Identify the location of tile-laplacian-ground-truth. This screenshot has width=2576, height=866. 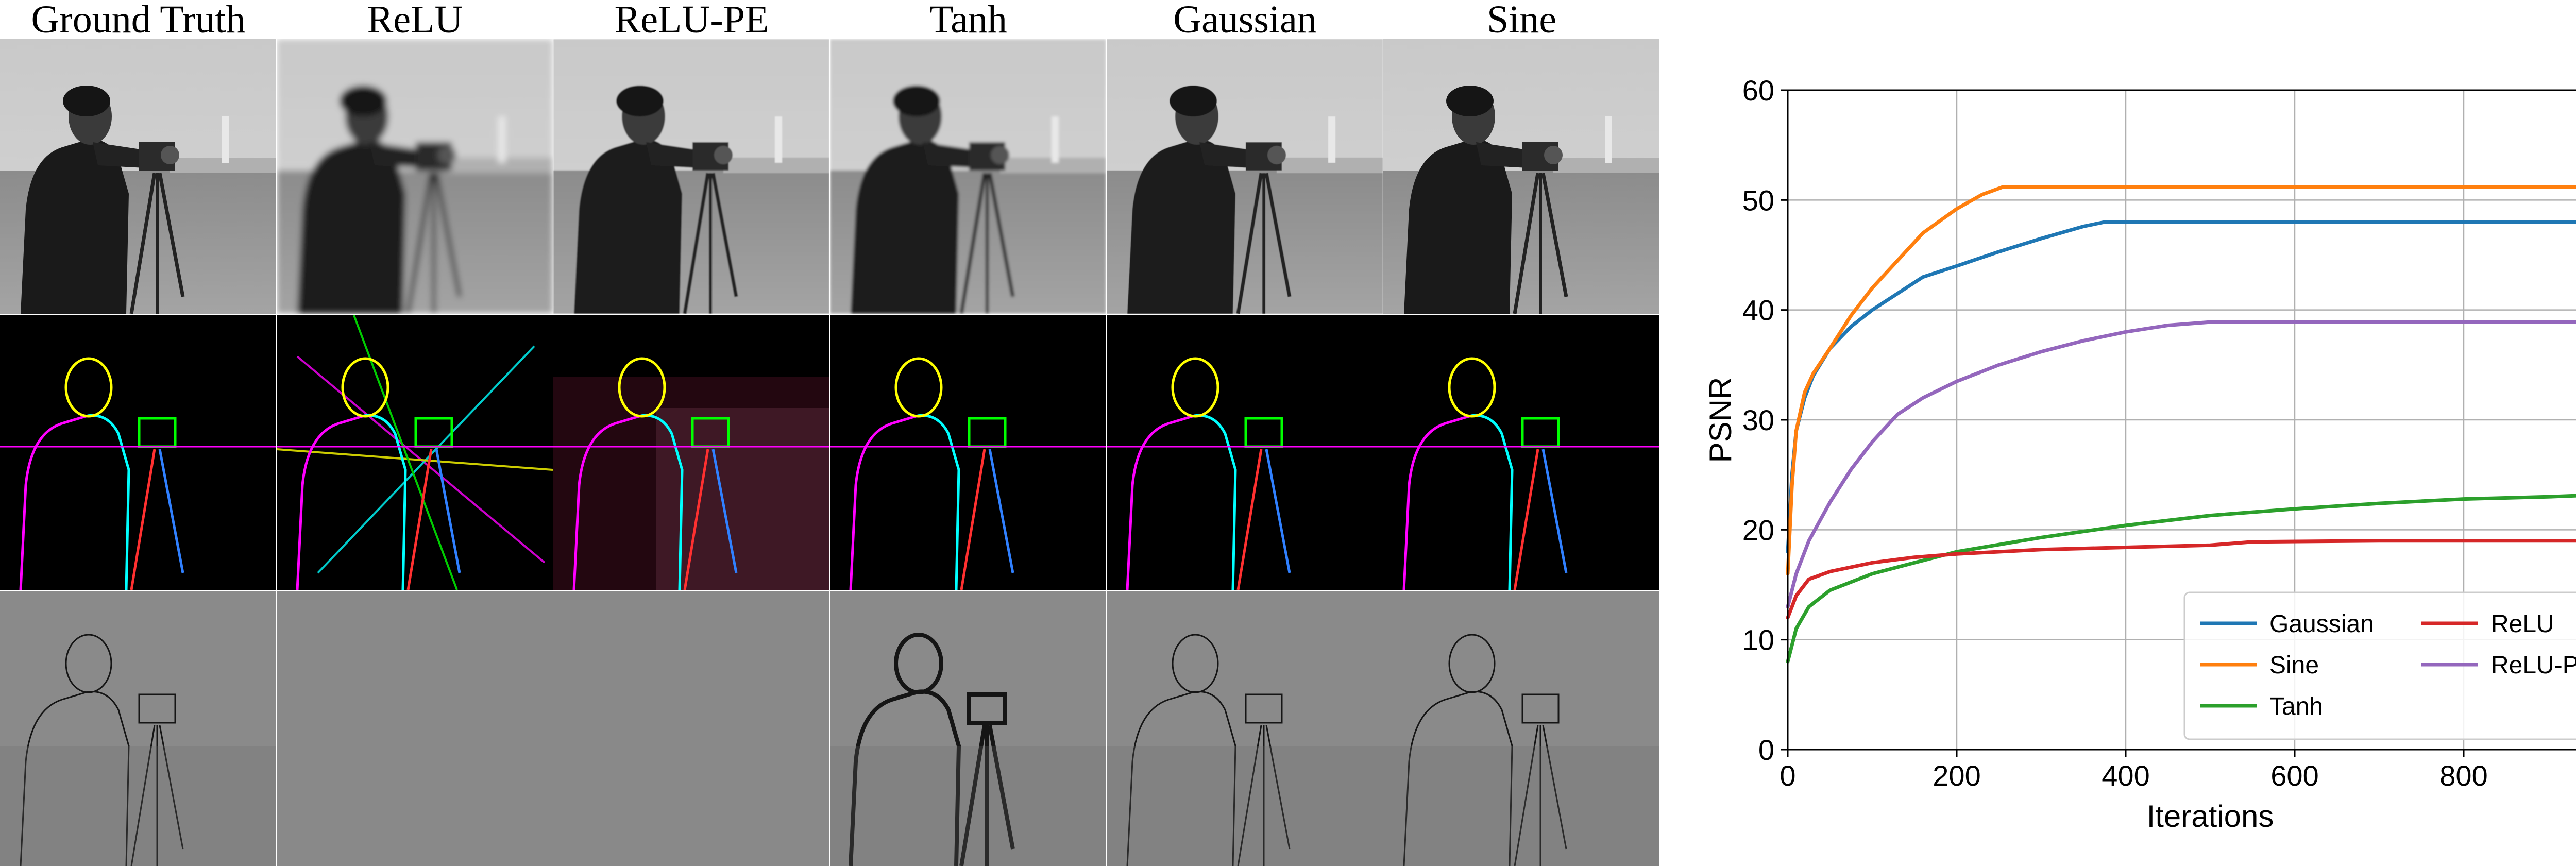
(138, 728).